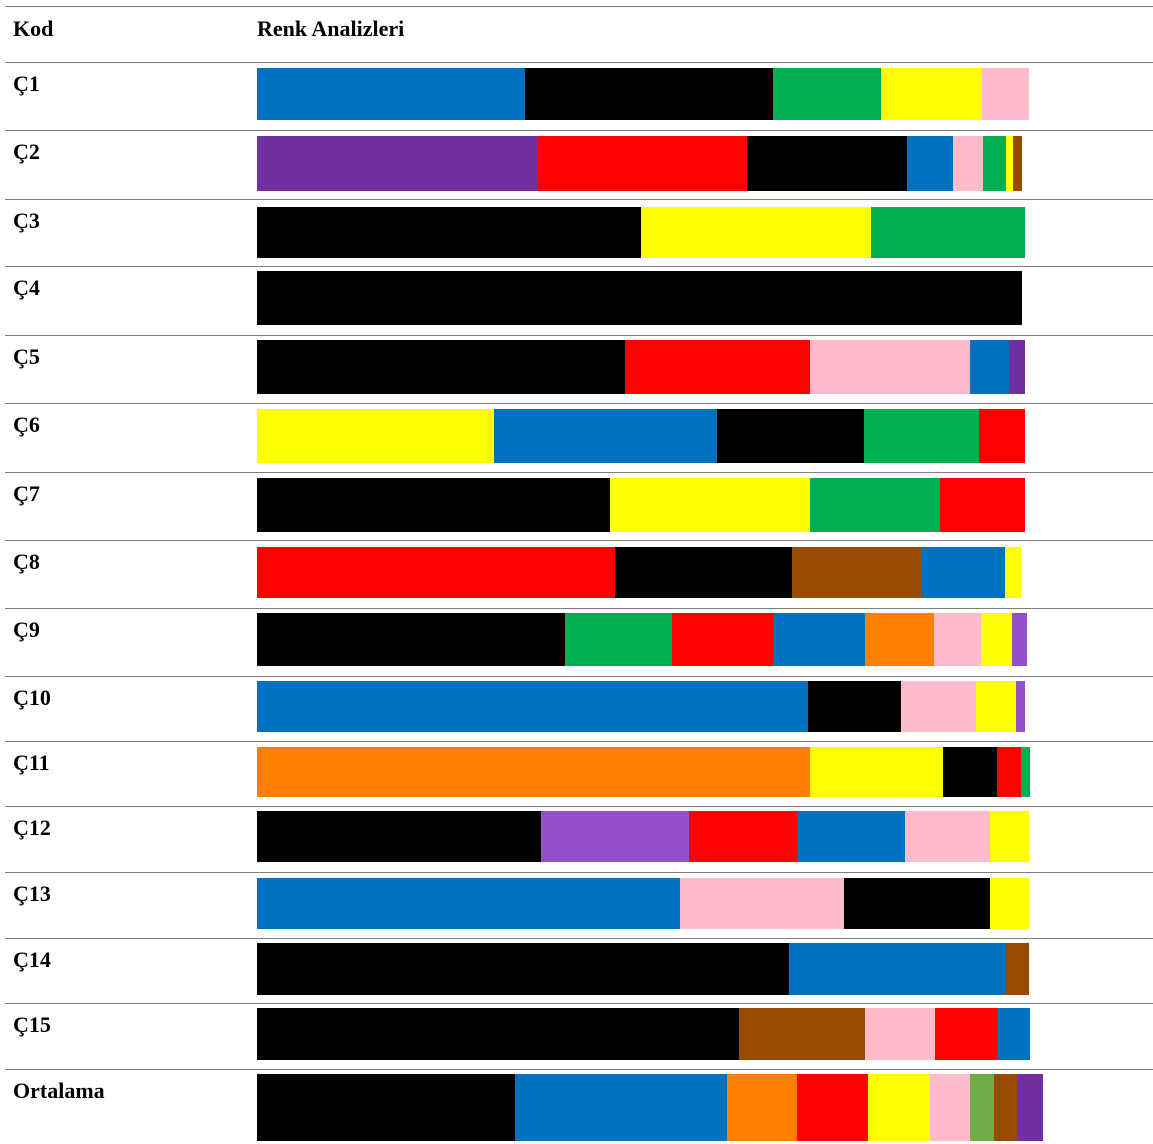 The image size is (1153, 1144). I want to click on header-code: Kod, so click(33, 28).